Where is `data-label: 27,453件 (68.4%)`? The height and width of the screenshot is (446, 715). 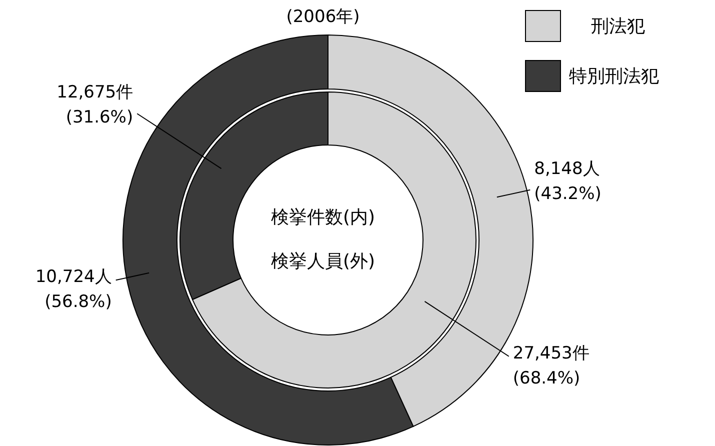 data-label: 27,453件 (68.4%) is located at coordinates (551, 365).